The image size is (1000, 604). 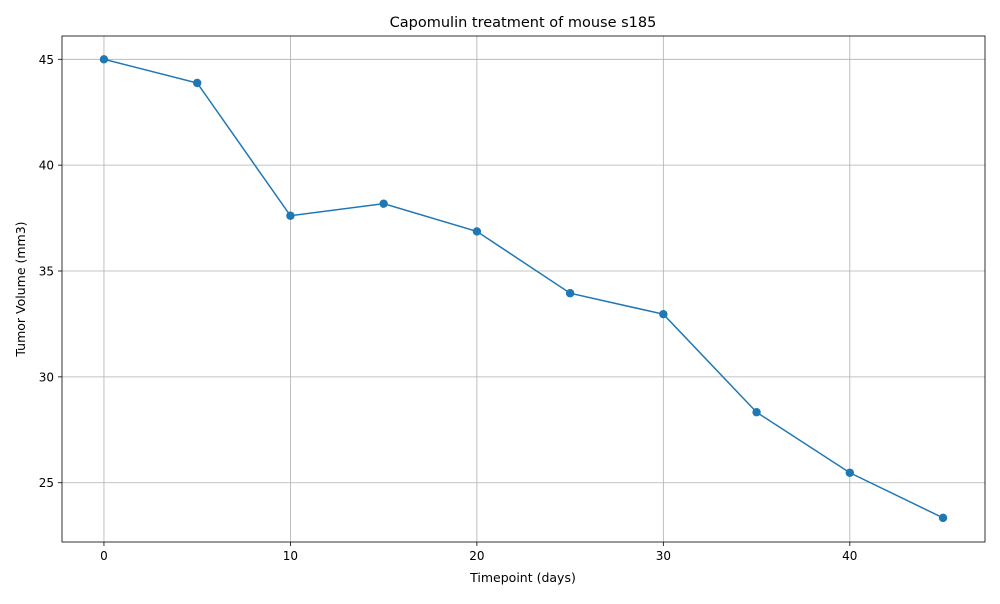 I want to click on chart-title: Capomulin treatment of mouse s185, so click(x=523, y=23).